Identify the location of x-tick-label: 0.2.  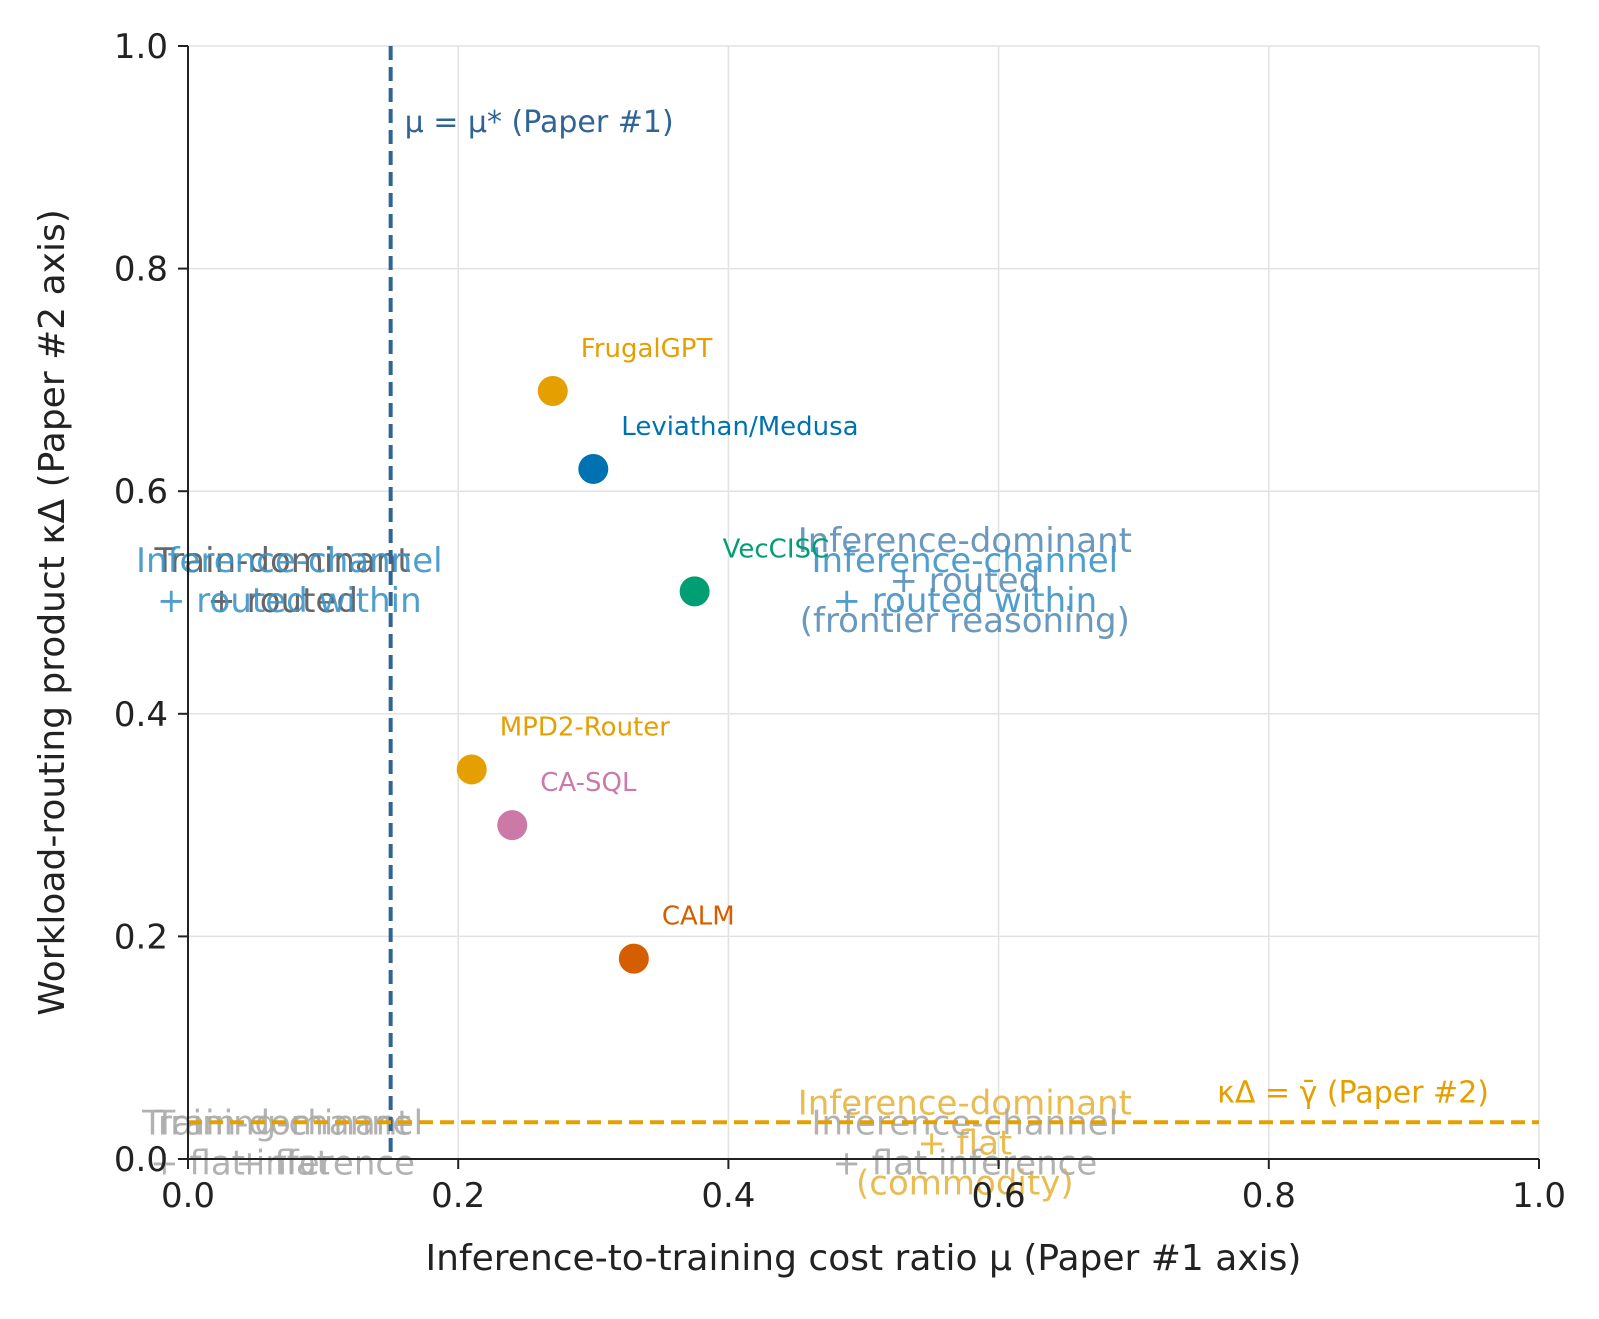
(458, 1196).